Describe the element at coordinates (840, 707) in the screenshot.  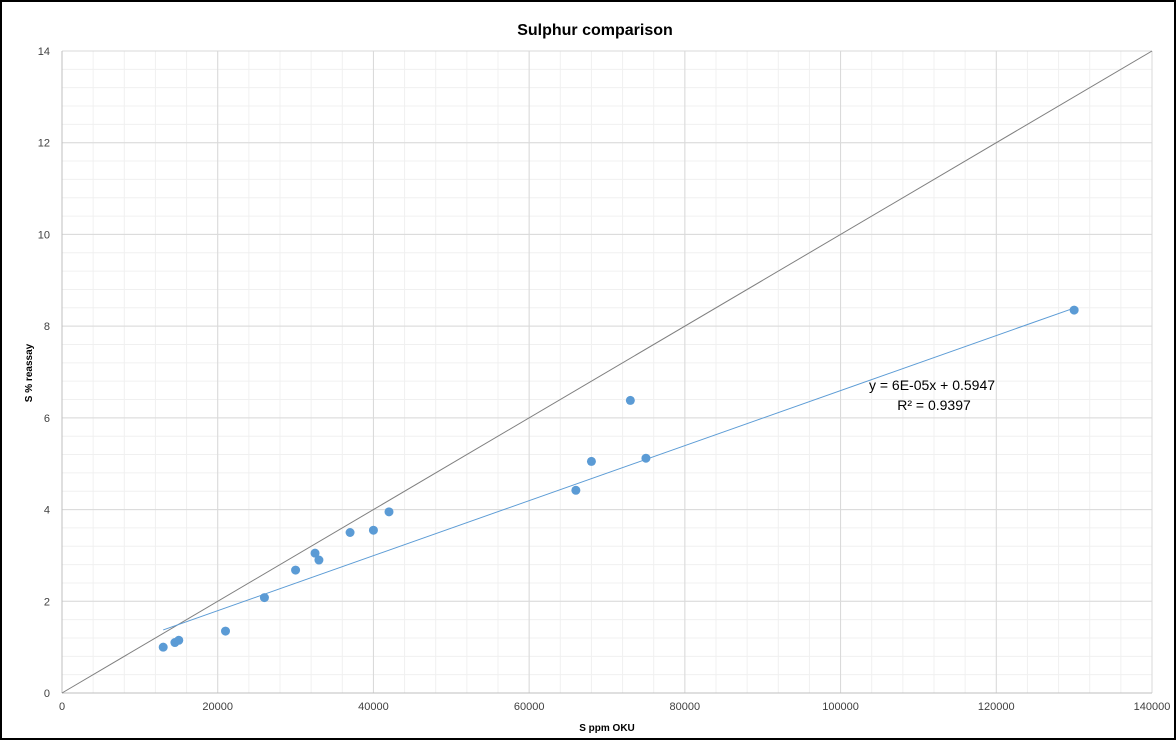
I see `x-tick-label: 100000` at that location.